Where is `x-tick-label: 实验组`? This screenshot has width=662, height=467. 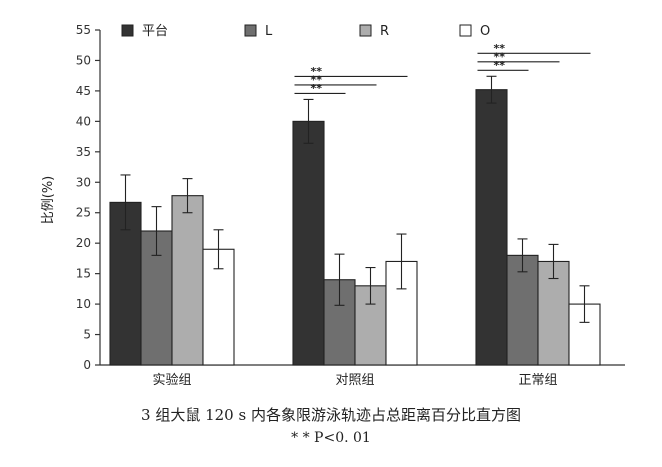
x-tick-label: 实验组 is located at coordinates (171, 380).